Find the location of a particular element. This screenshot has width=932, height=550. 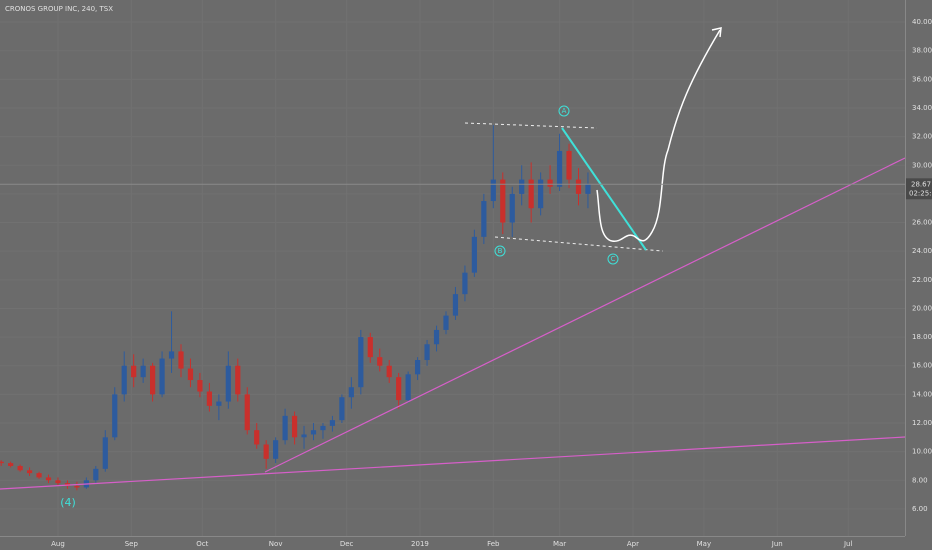

wave-label: A is located at coordinates (564, 111).